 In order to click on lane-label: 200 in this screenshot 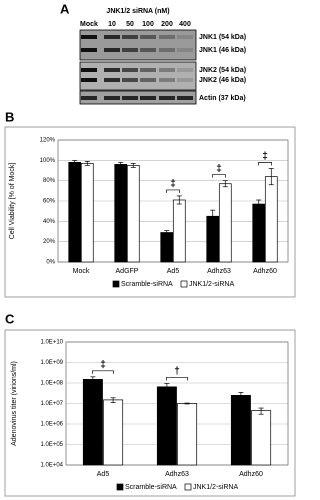, I will do `click(167, 24)`.